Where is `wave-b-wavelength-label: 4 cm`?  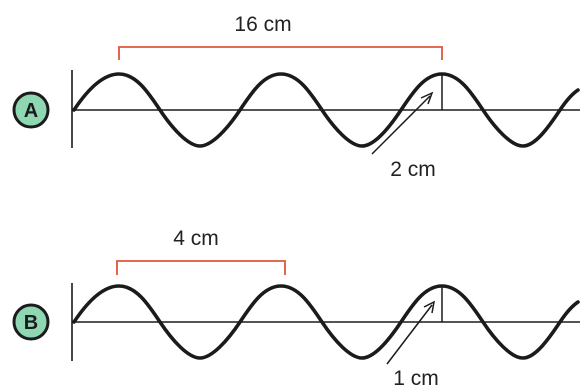
wave-b-wavelength-label: 4 cm is located at coordinates (196, 238).